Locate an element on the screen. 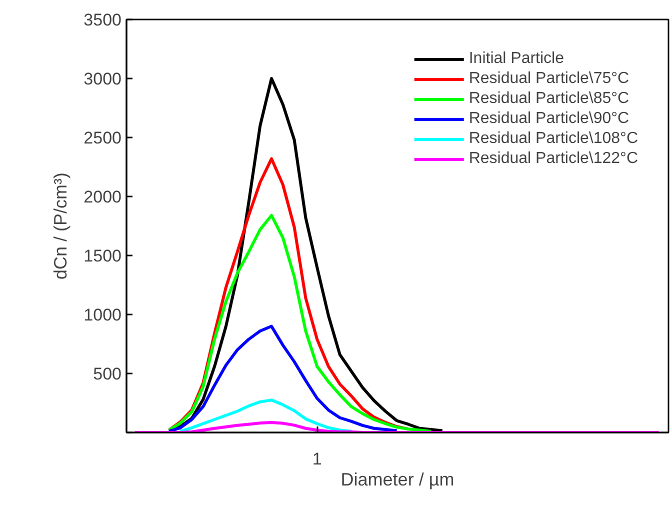  y-tick-label: 3500 is located at coordinates (103, 20).